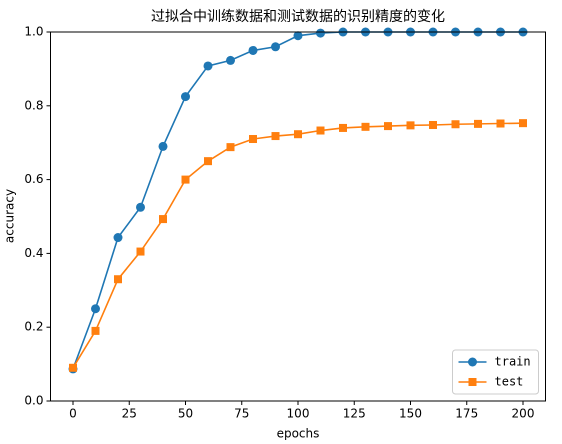  What do you see at coordinates (129, 414) in the screenshot?
I see `x-tick-label: 25` at bounding box center [129, 414].